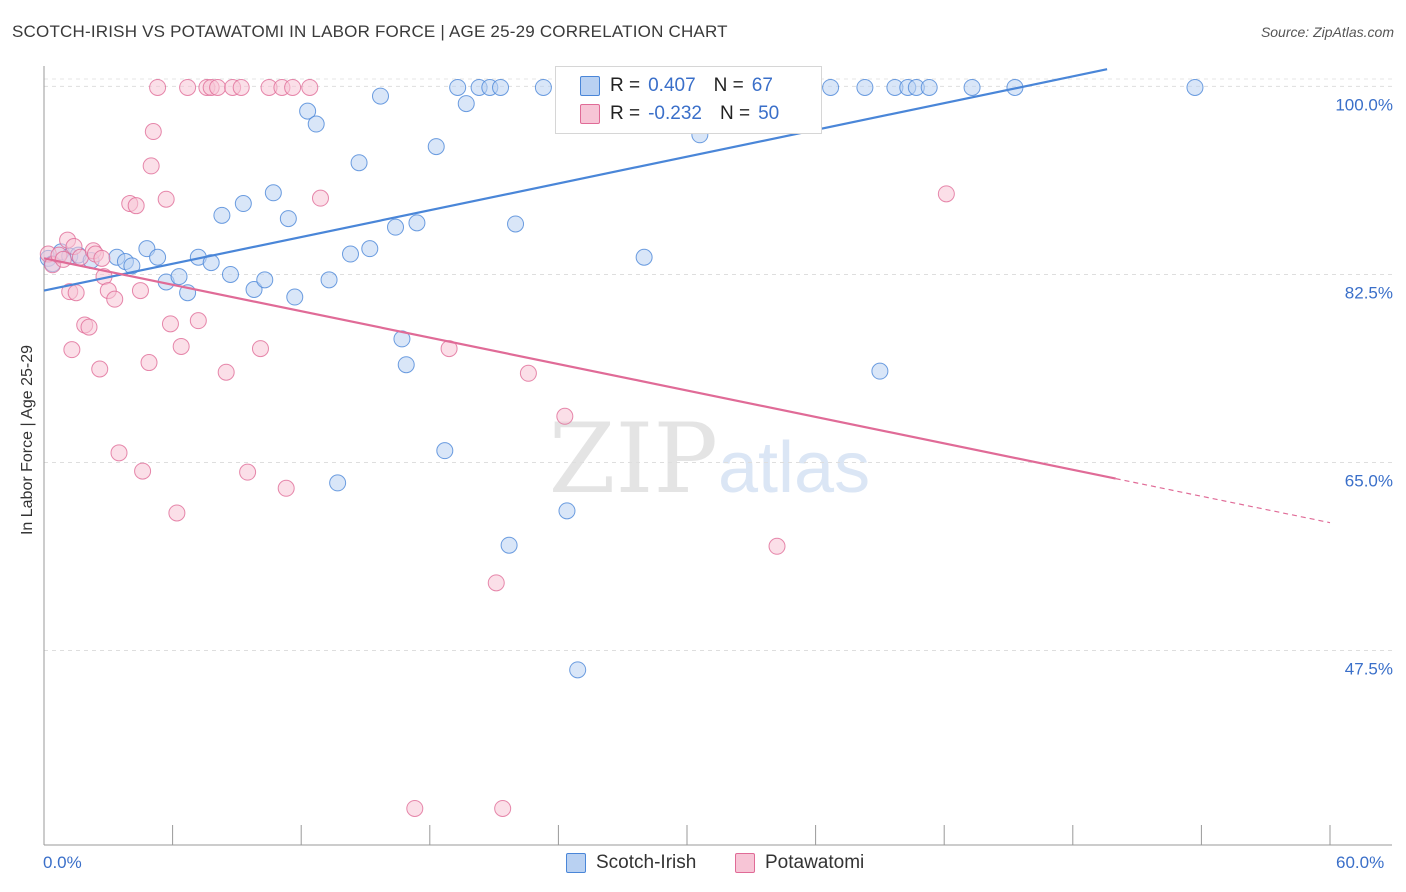 The height and width of the screenshot is (892, 1406). Describe the element at coordinates (745, 863) in the screenshot. I see `legend-swatch-potawatomi` at that location.